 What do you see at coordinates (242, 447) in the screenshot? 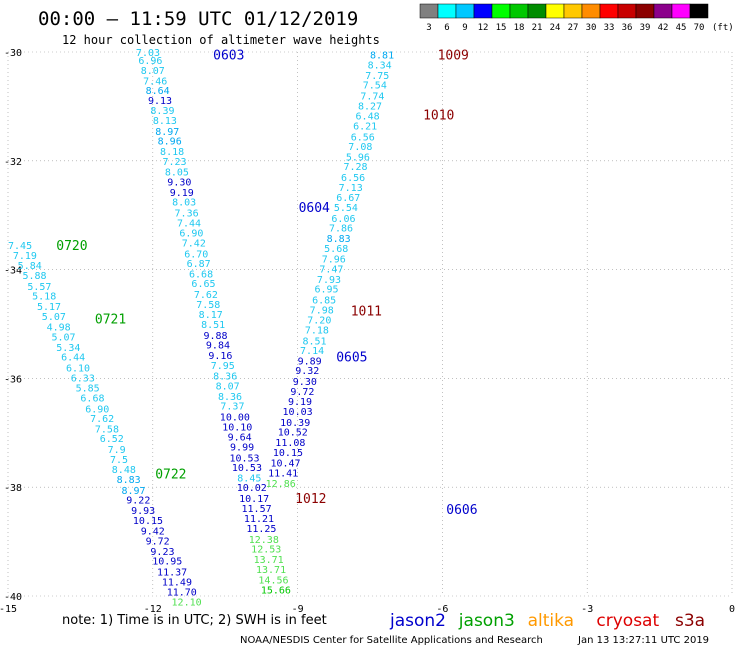
I see `wave-height-point: 9.99` at bounding box center [242, 447].